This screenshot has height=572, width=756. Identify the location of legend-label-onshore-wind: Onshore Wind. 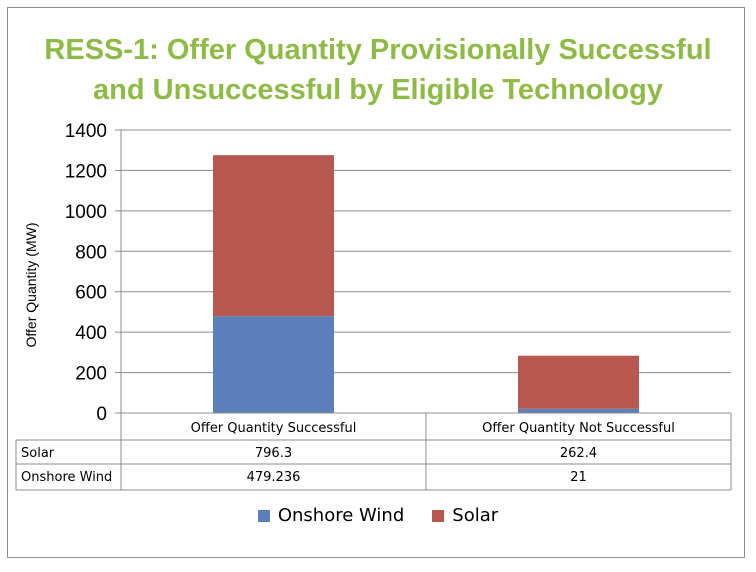
(341, 515).